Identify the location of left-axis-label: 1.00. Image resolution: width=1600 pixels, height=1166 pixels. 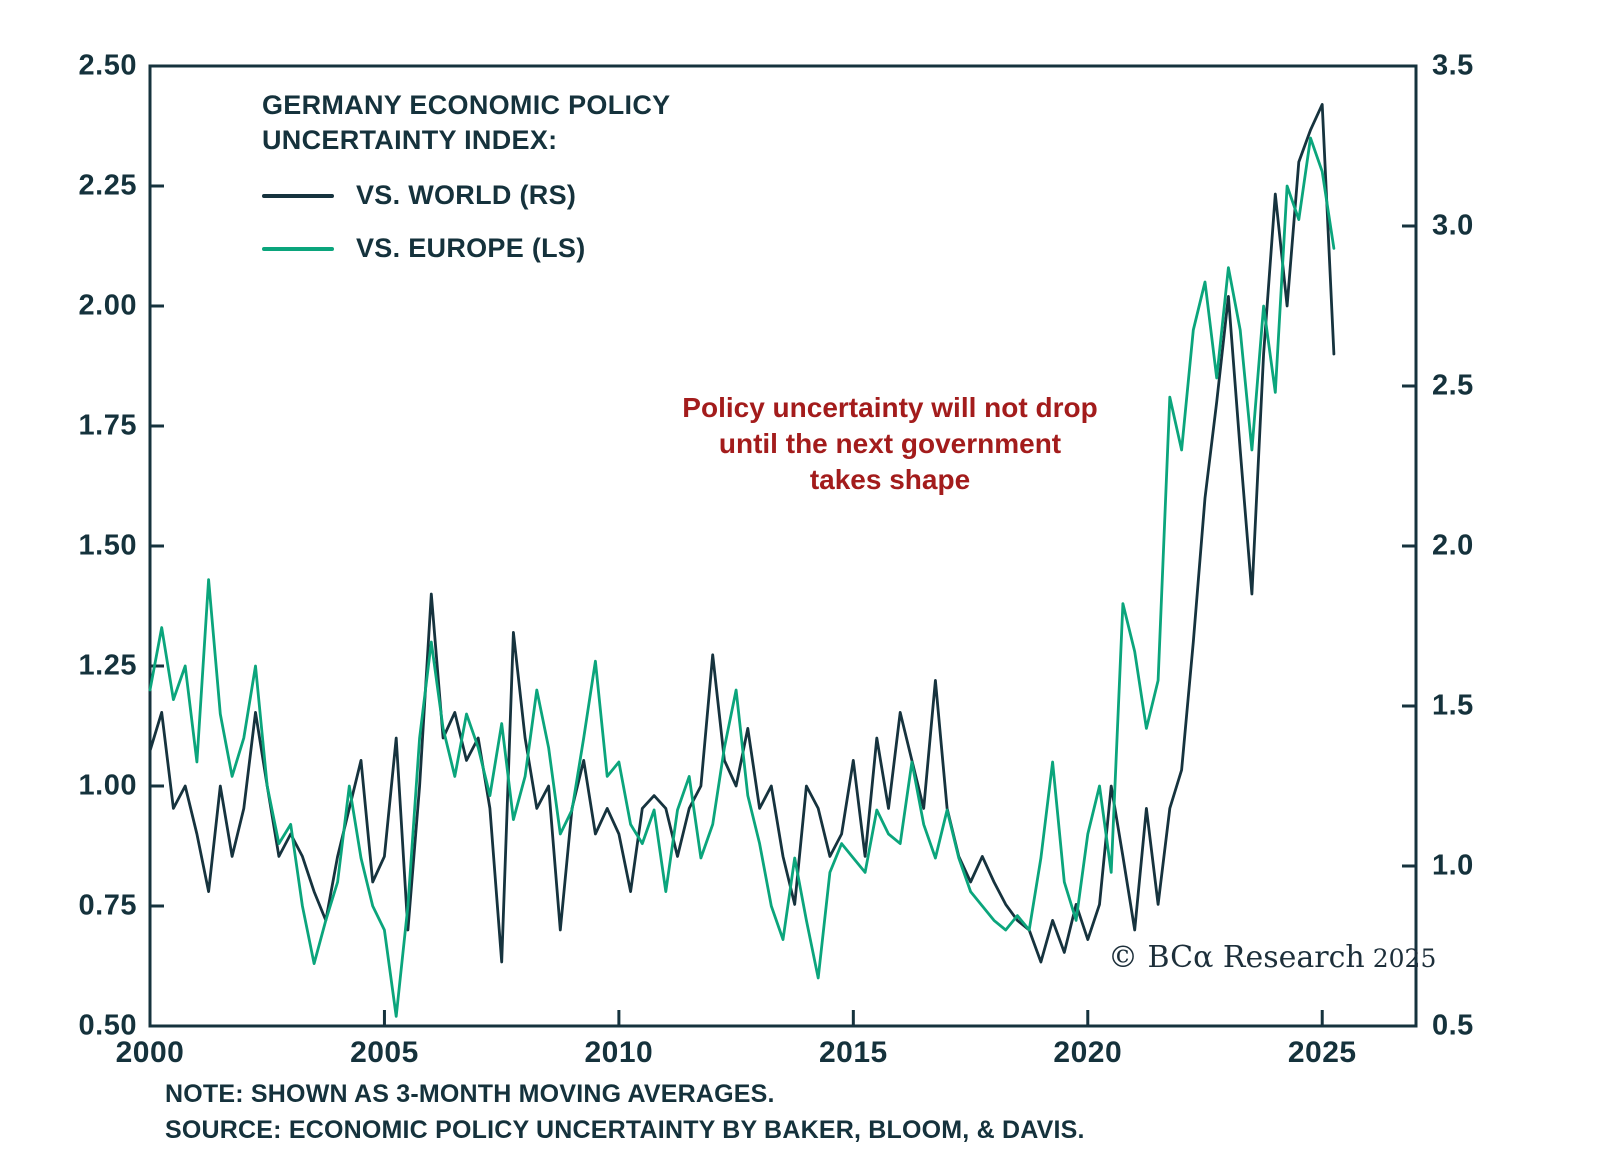
(107, 785).